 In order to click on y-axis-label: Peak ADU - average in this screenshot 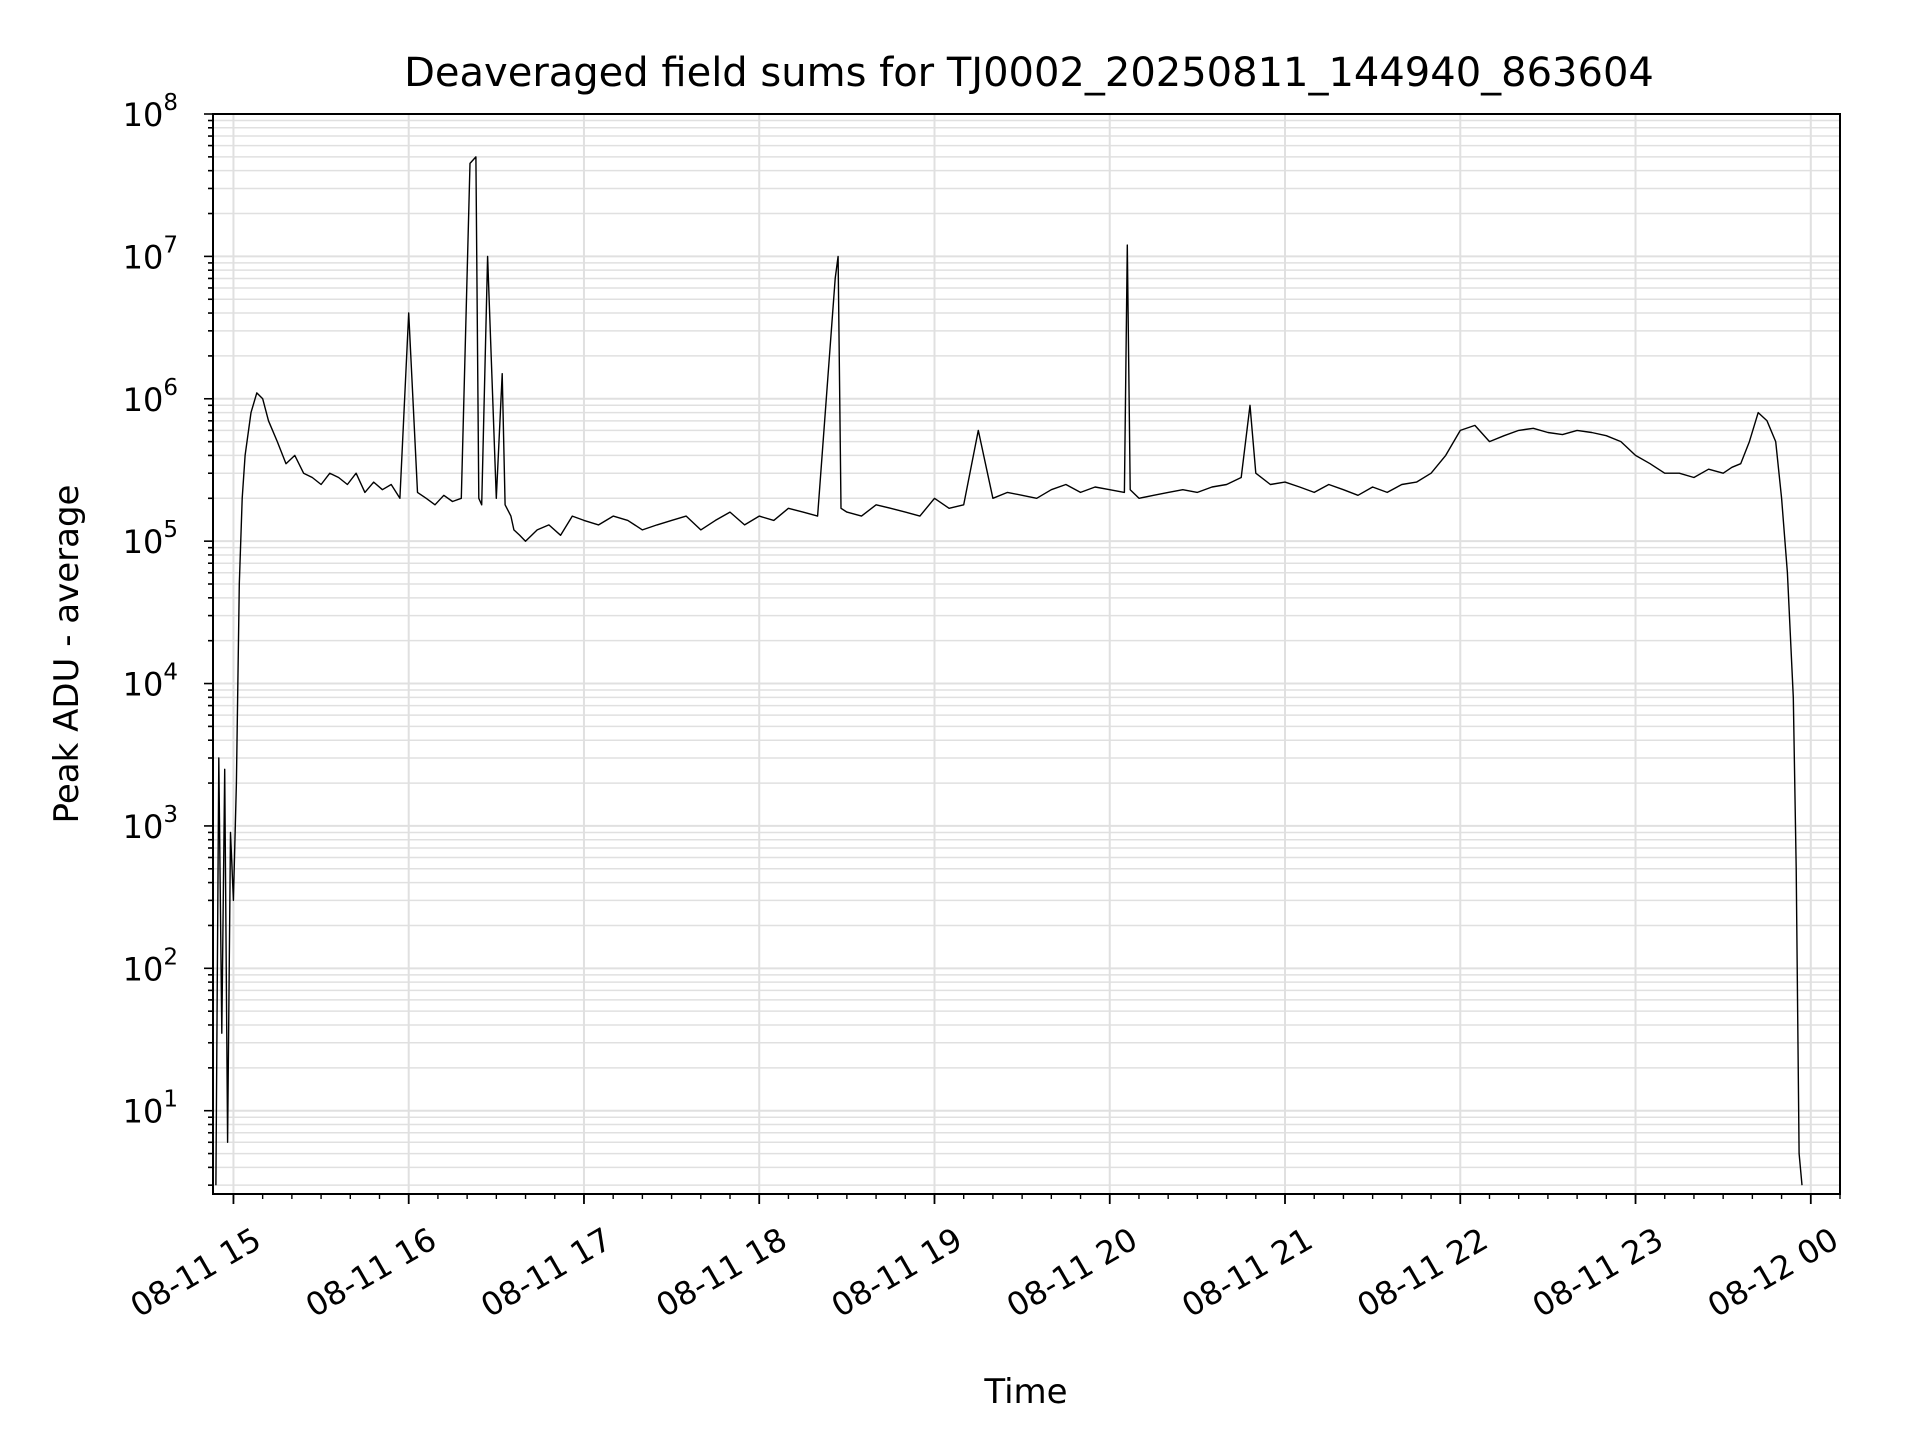, I will do `click(67, 654)`.